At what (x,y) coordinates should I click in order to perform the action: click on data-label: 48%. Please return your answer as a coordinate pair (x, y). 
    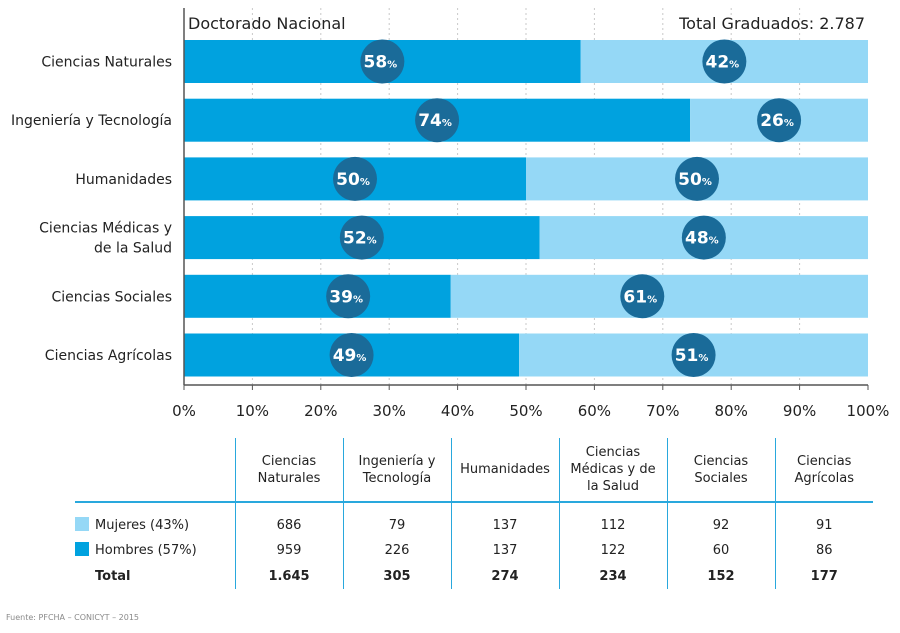
    Looking at the image, I should click on (702, 239).